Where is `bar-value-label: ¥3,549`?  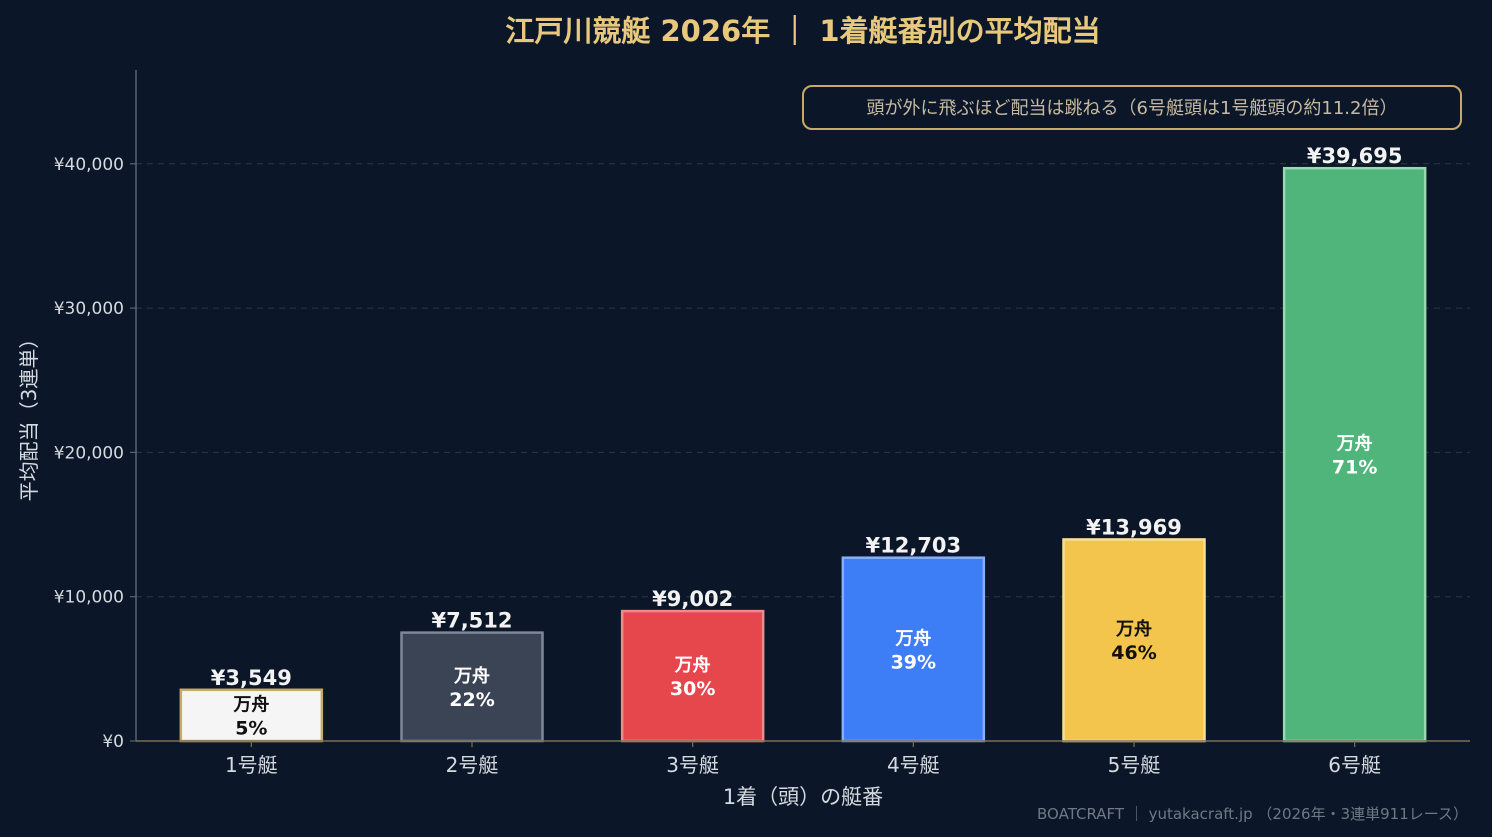
bar-value-label: ¥3,549 is located at coordinates (251, 678).